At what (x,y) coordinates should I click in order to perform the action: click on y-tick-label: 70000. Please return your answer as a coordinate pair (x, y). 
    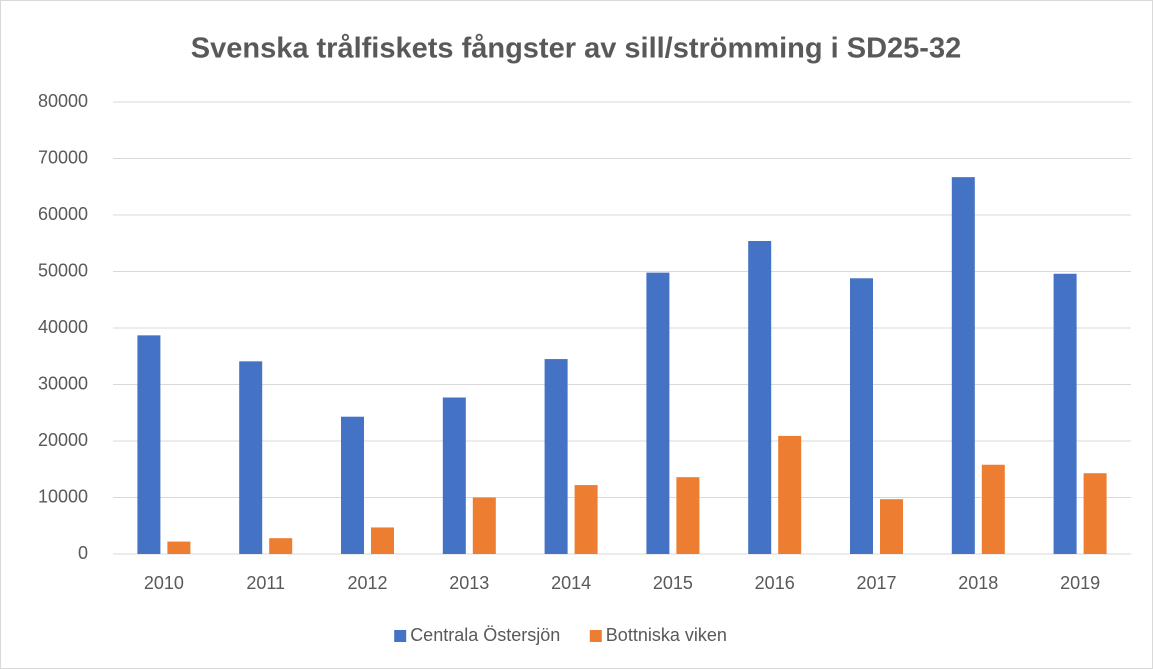
    Looking at the image, I should click on (63, 157).